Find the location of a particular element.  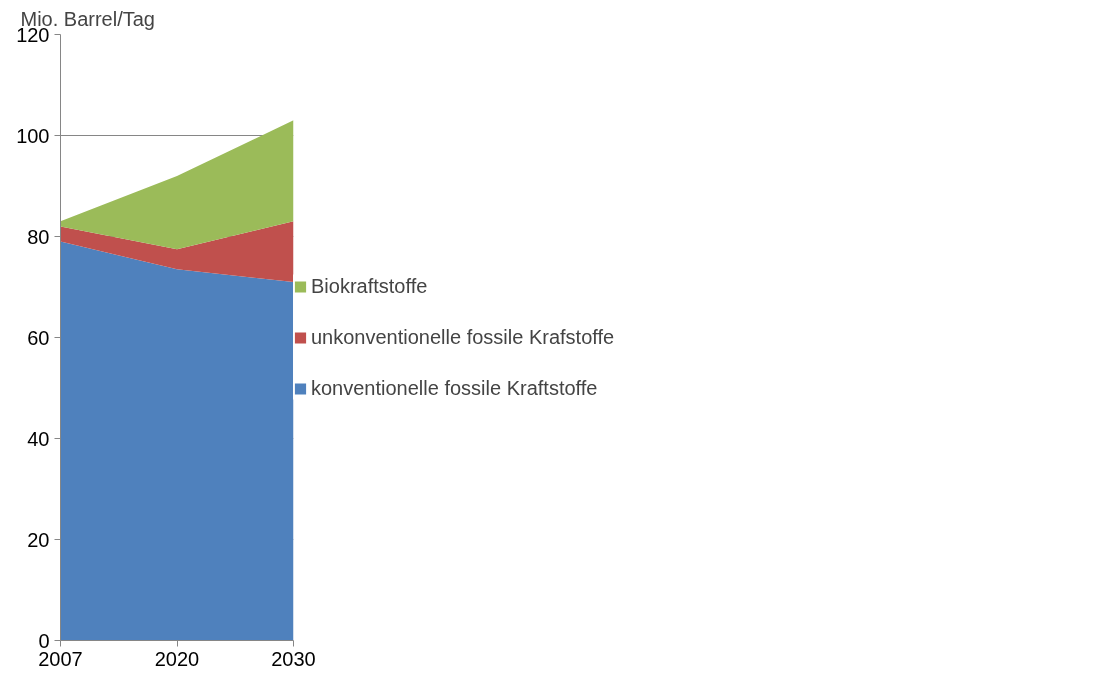

series-label: Biokraftstoffe is located at coordinates (369, 286).